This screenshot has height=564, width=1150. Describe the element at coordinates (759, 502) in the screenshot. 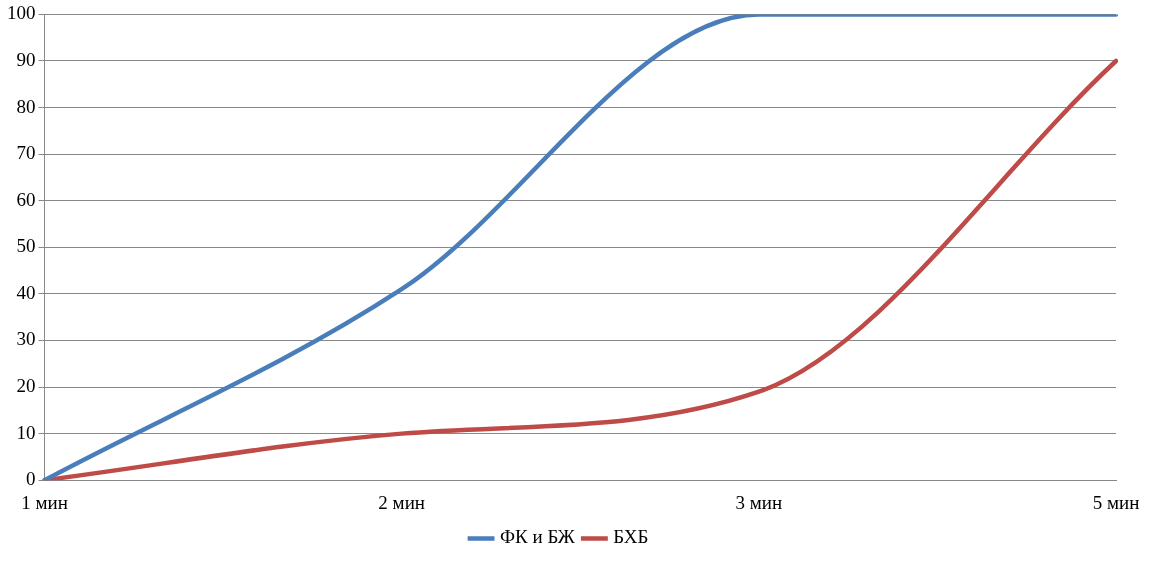

I see `x-tick-label: 3 мин` at that location.